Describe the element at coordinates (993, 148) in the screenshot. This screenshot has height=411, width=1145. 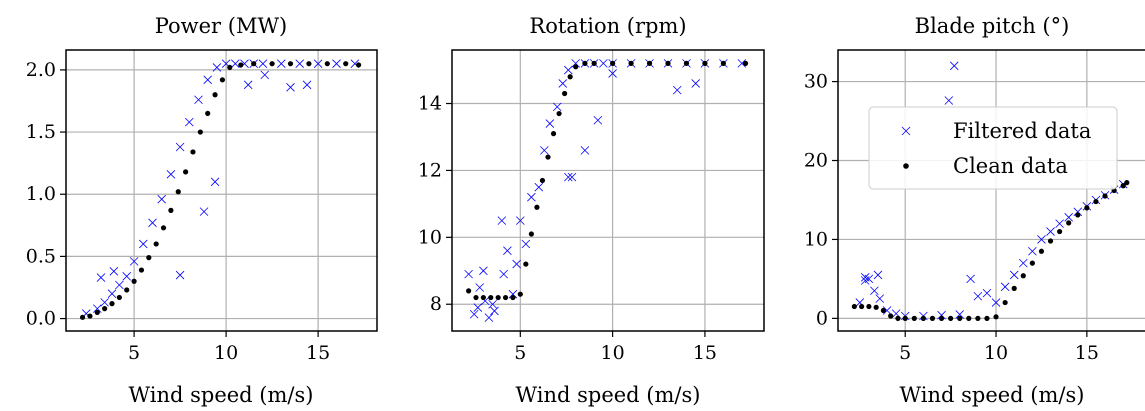
I see `legend-box` at that location.